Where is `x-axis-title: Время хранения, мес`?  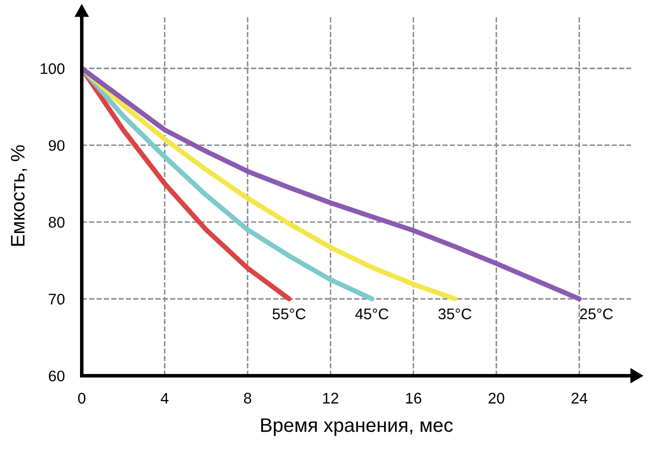
x-axis-title: Время хранения, мес is located at coordinates (357, 427).